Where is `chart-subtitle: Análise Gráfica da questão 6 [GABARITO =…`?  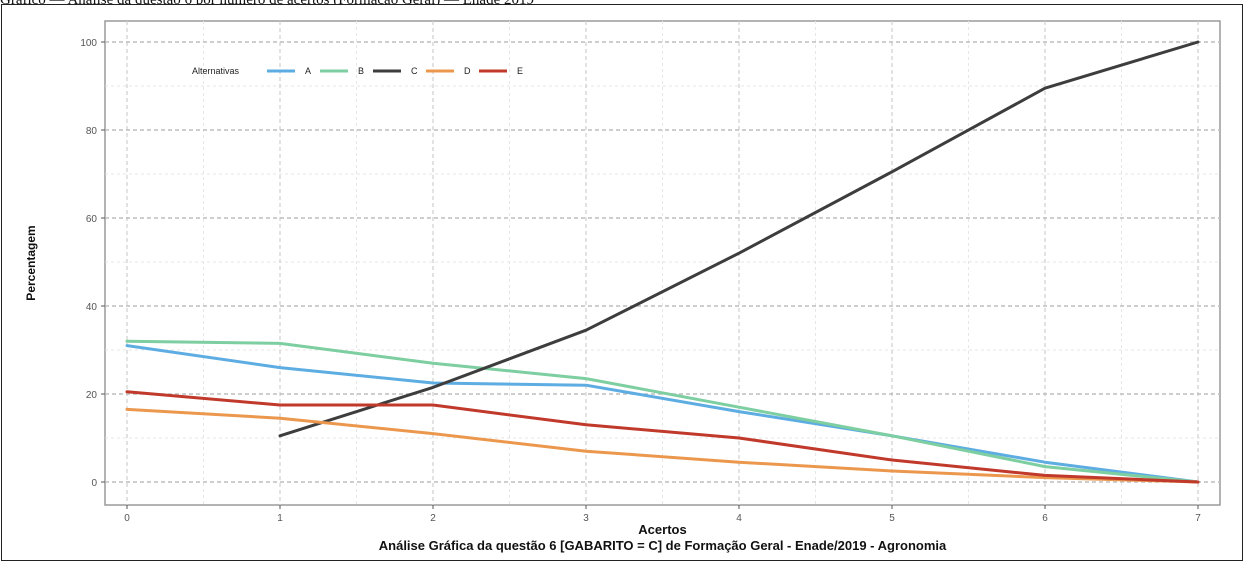 chart-subtitle: Análise Gráfica da questão 6 [GABARITO =… is located at coordinates (663, 545).